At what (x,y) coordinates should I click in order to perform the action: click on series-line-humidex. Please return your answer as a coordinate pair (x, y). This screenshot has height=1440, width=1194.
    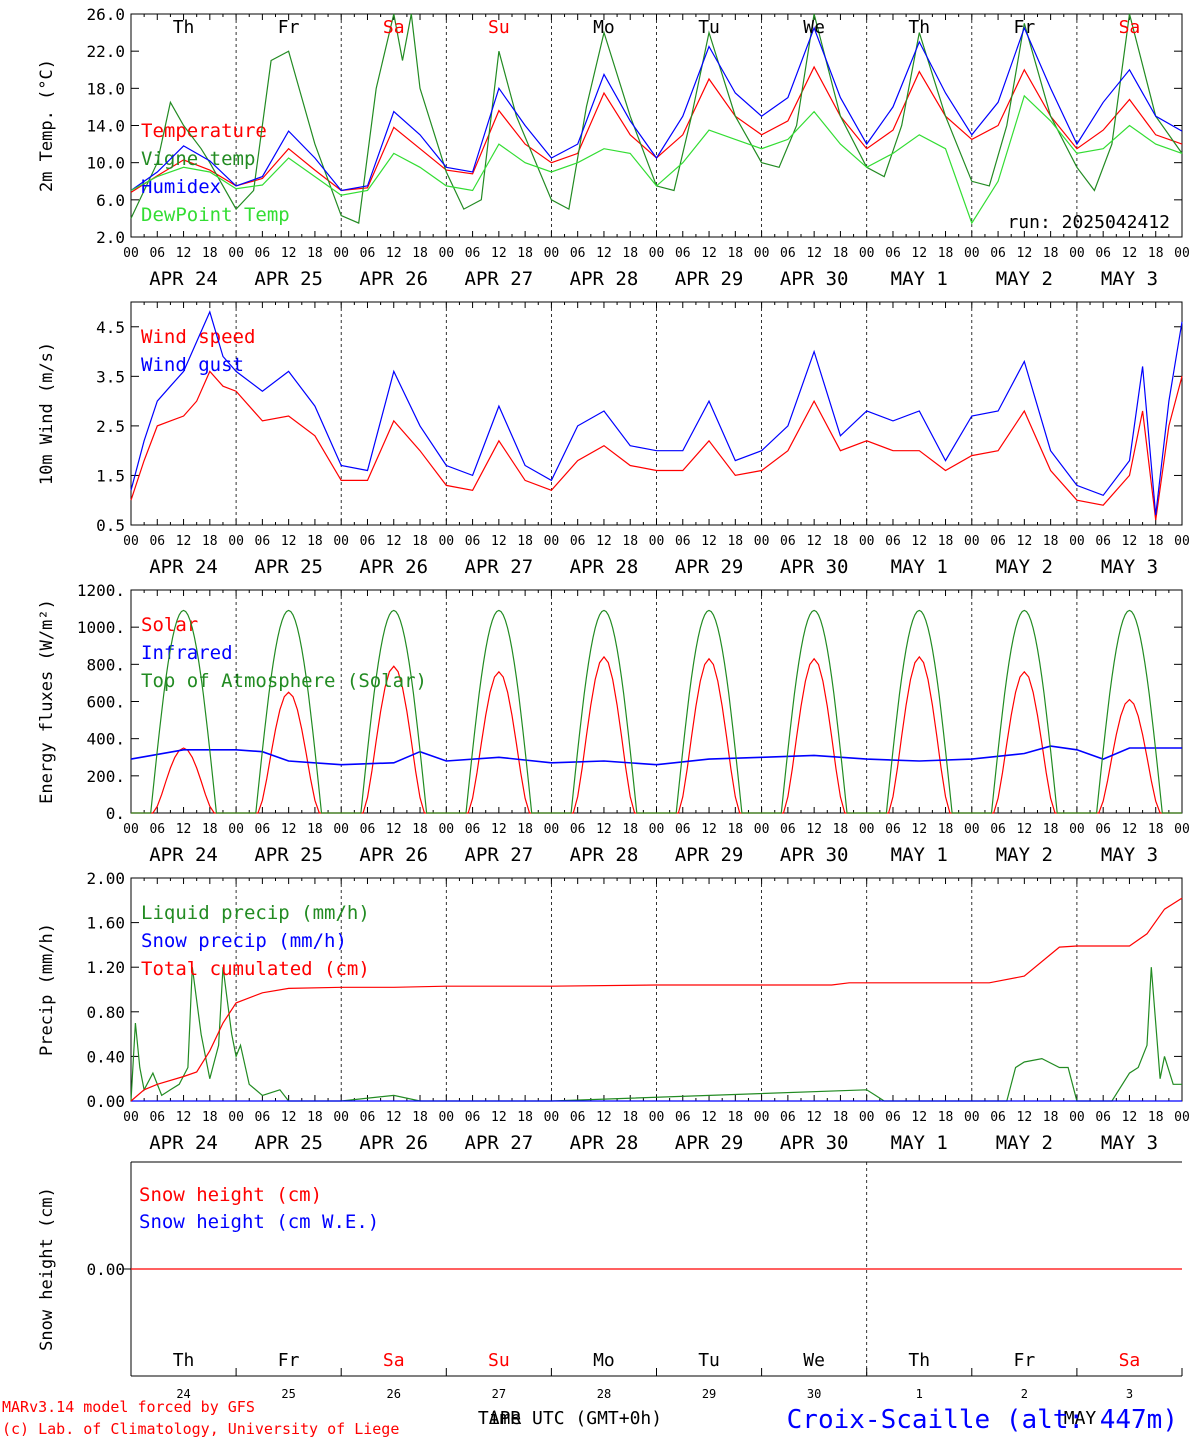
    Looking at the image, I should click on (656, 109).